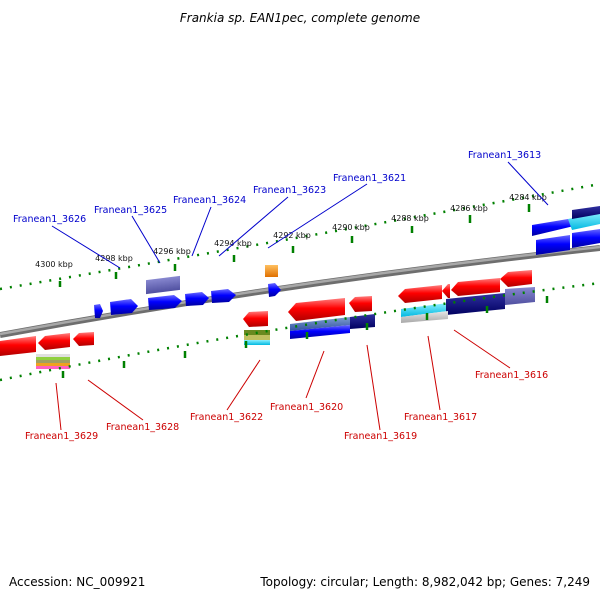 The height and width of the screenshot is (600, 600). Describe the element at coordinates (351, 227) in the screenshot. I see `tick-label: 4290 kbp` at that location.